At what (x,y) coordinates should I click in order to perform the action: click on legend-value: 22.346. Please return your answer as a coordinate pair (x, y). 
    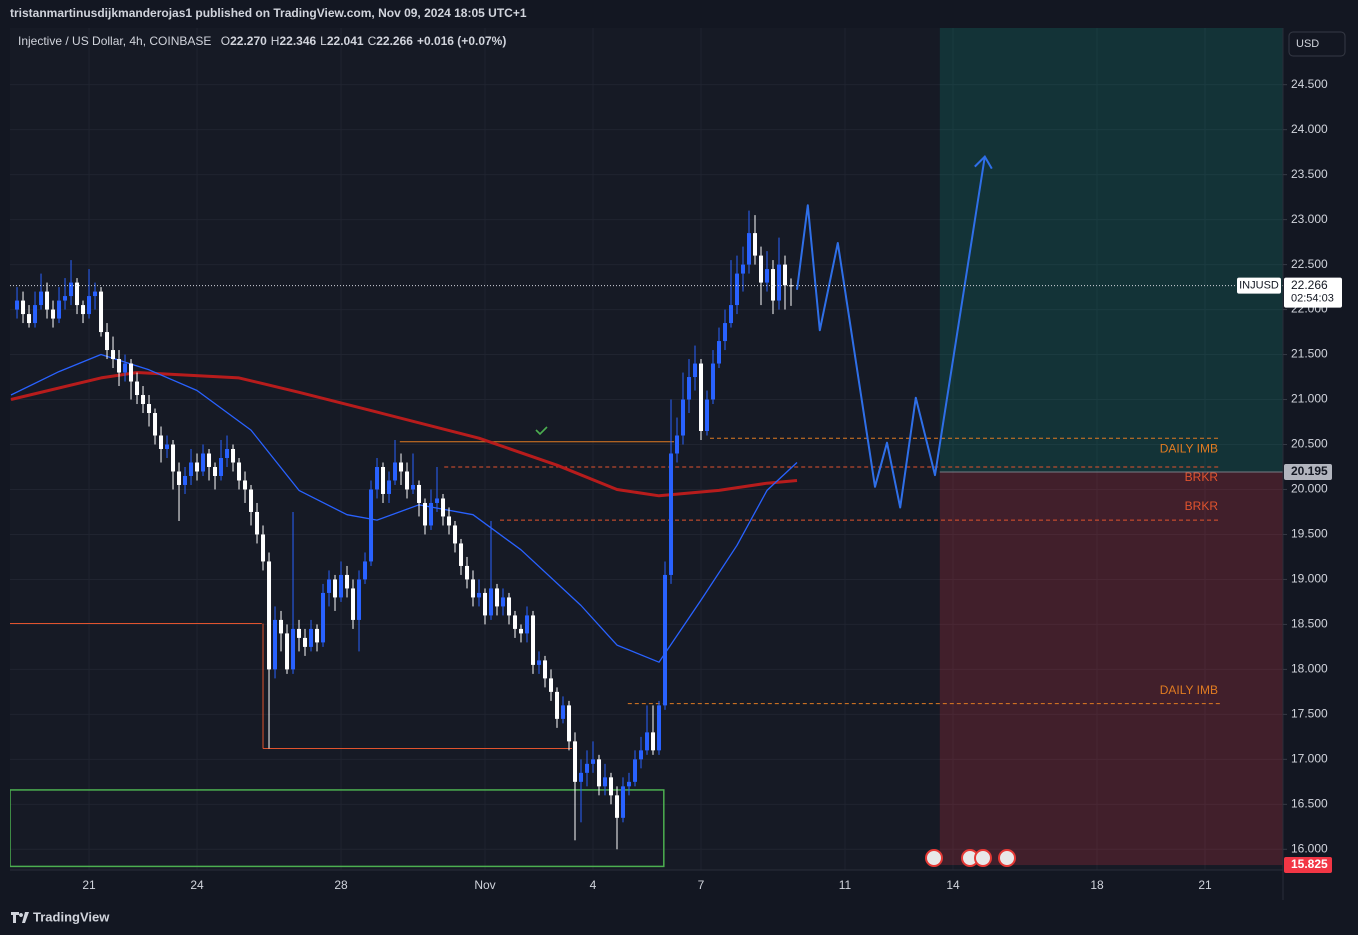
    Looking at the image, I should click on (297, 41).